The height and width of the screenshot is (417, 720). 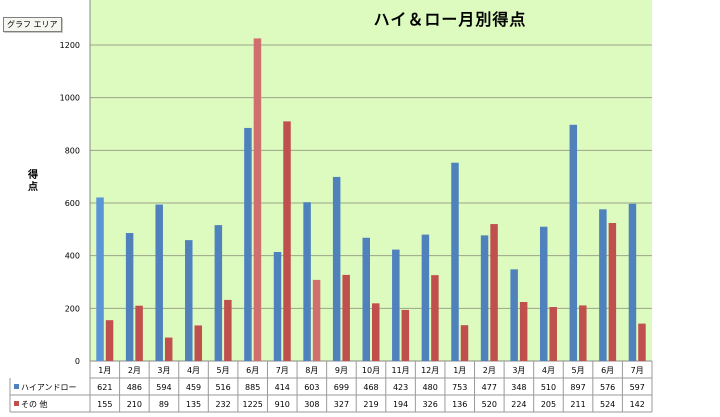 What do you see at coordinates (548, 404) in the screenshot?
I see `data-label: 205` at bounding box center [548, 404].